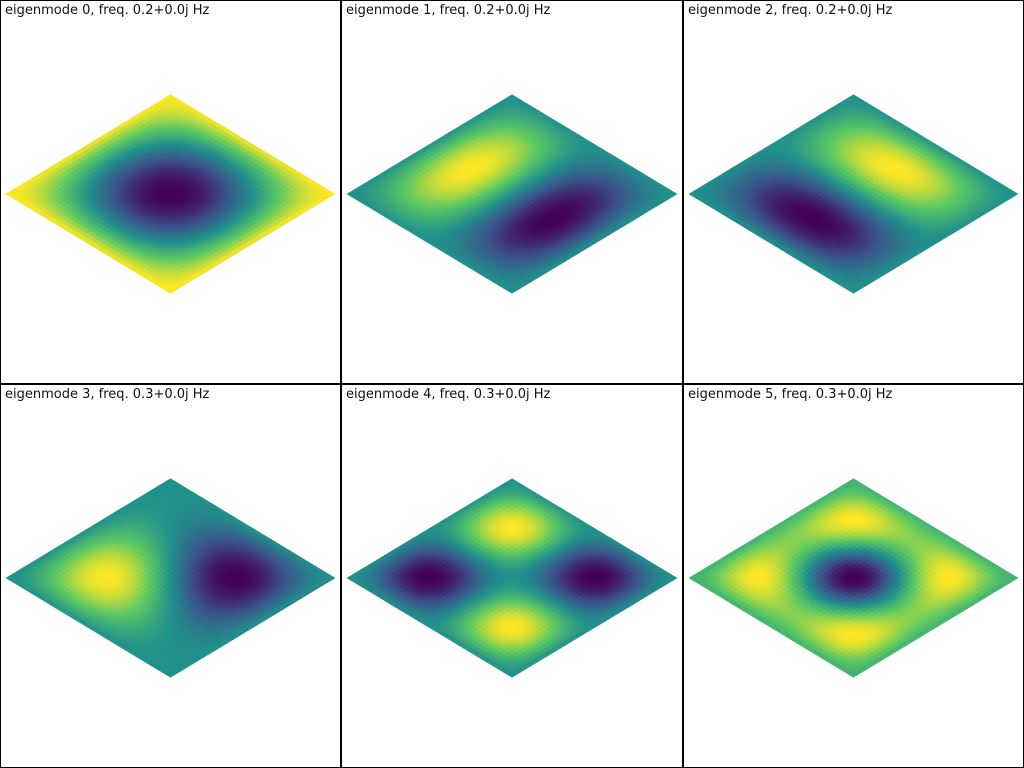 Image resolution: width=1024 pixels, height=768 pixels. What do you see at coordinates (448, 10) in the screenshot?
I see `panel-title: eigenmode 1, freq. 0.2+0.0j Hz` at bounding box center [448, 10].